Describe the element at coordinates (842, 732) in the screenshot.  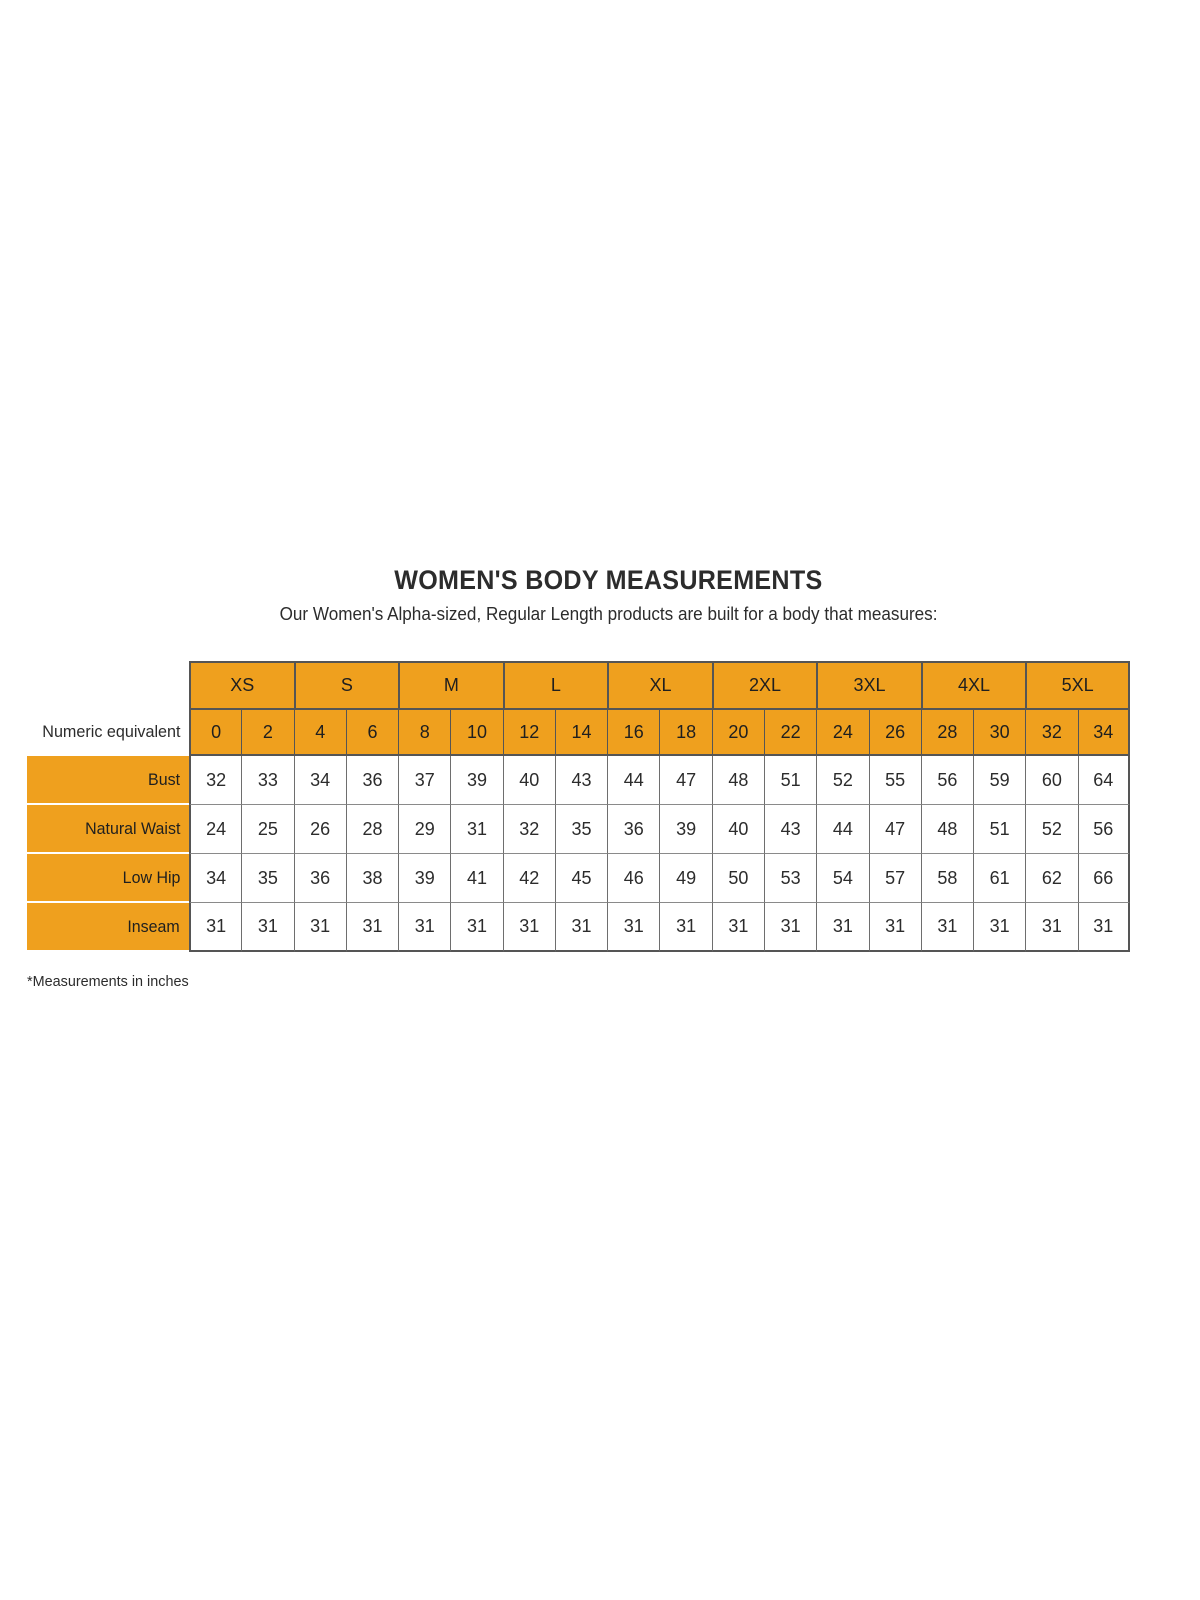
I see `numeric-size-header-24: 24` at that location.